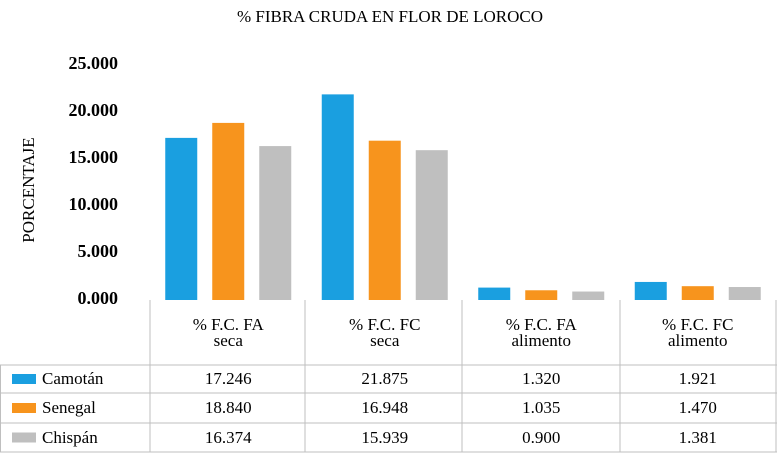 The image size is (777, 453). What do you see at coordinates (94, 110) in the screenshot?
I see `y-tick-label: 20.000` at bounding box center [94, 110].